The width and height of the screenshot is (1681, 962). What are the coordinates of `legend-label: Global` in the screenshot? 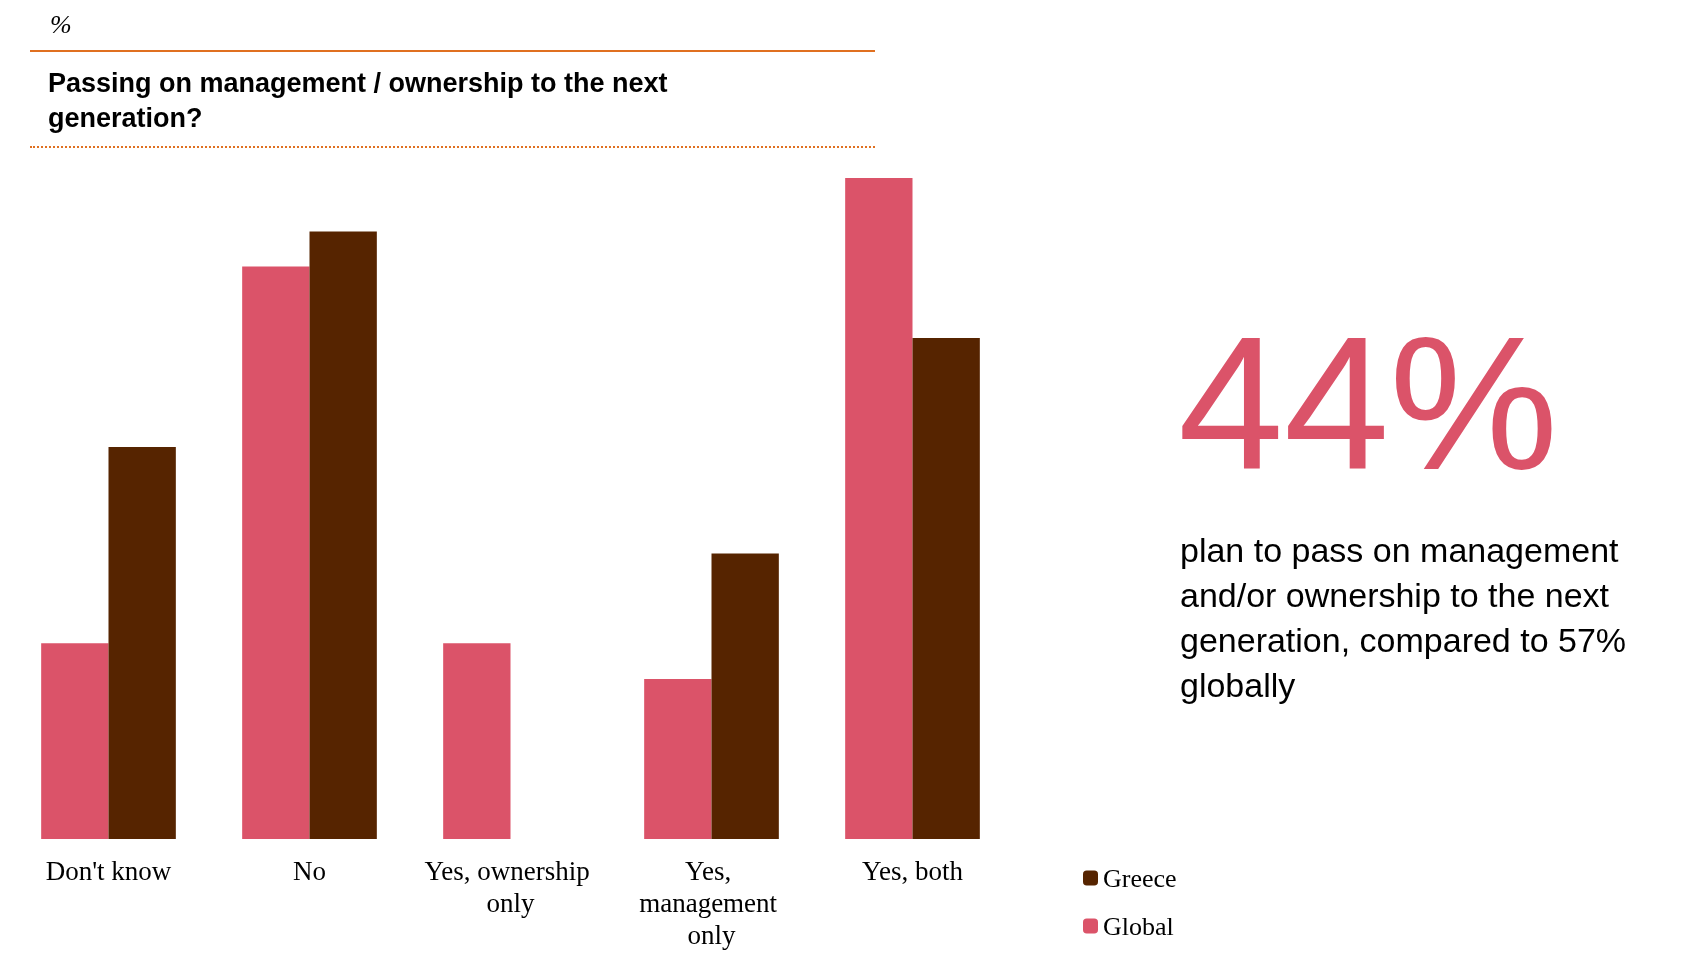 It's located at (1138, 926).